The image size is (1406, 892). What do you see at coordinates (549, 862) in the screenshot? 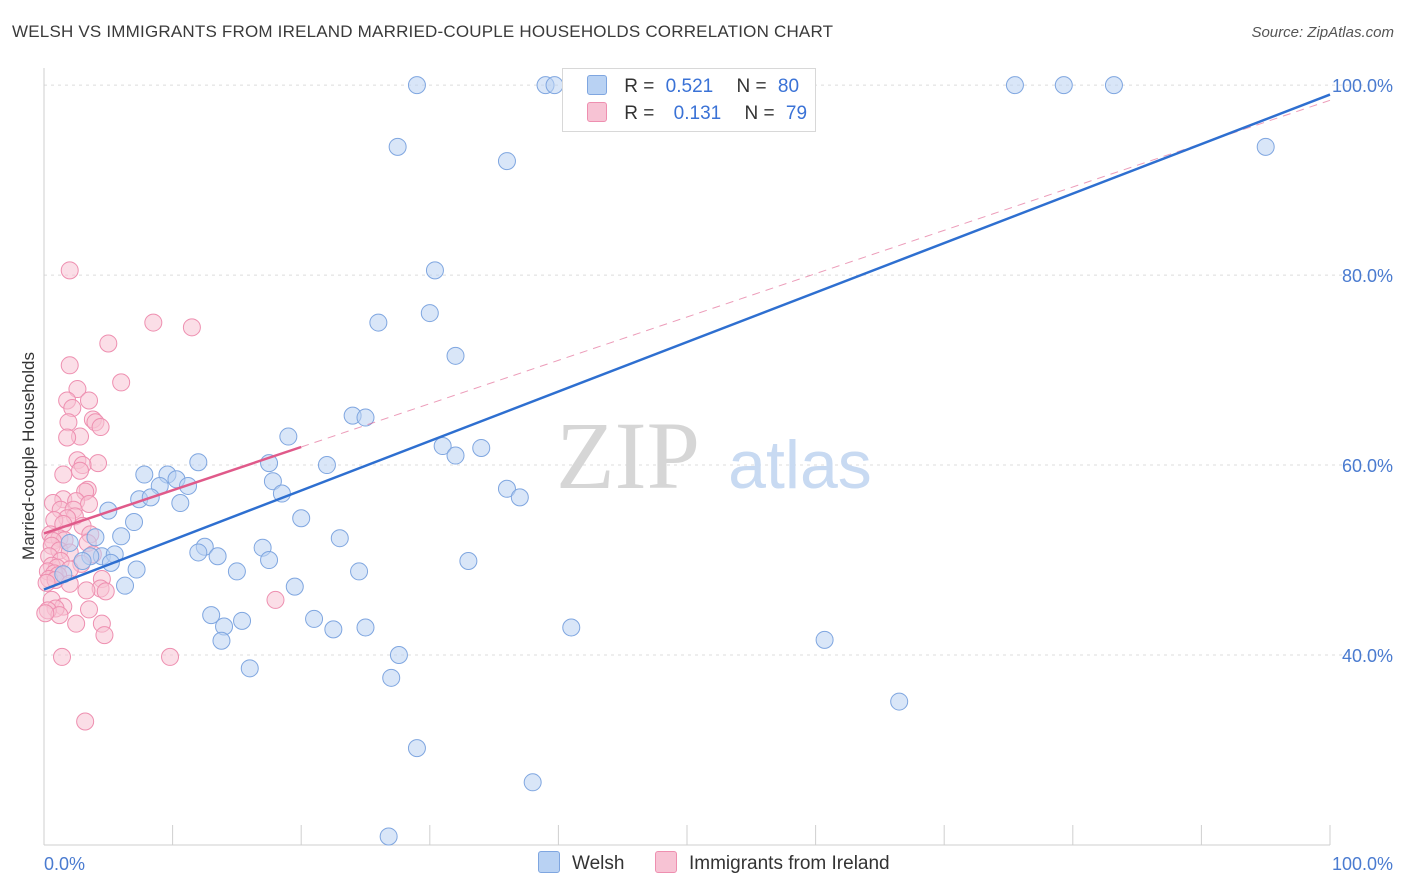
I see `welsh-legend-swatch` at bounding box center [549, 862].